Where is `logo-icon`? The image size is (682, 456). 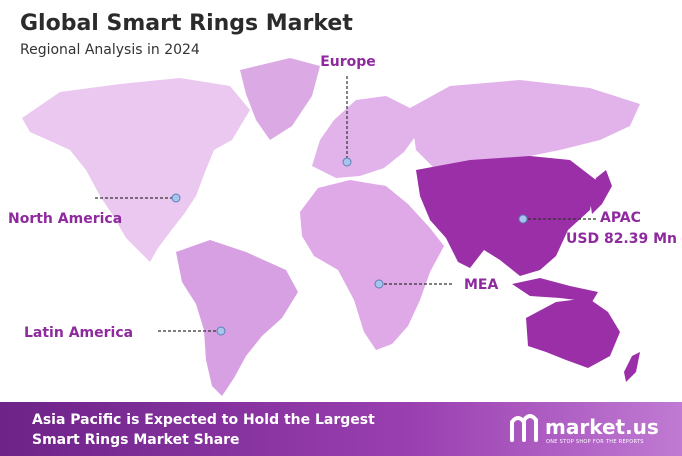 logo-icon is located at coordinates (524, 428).